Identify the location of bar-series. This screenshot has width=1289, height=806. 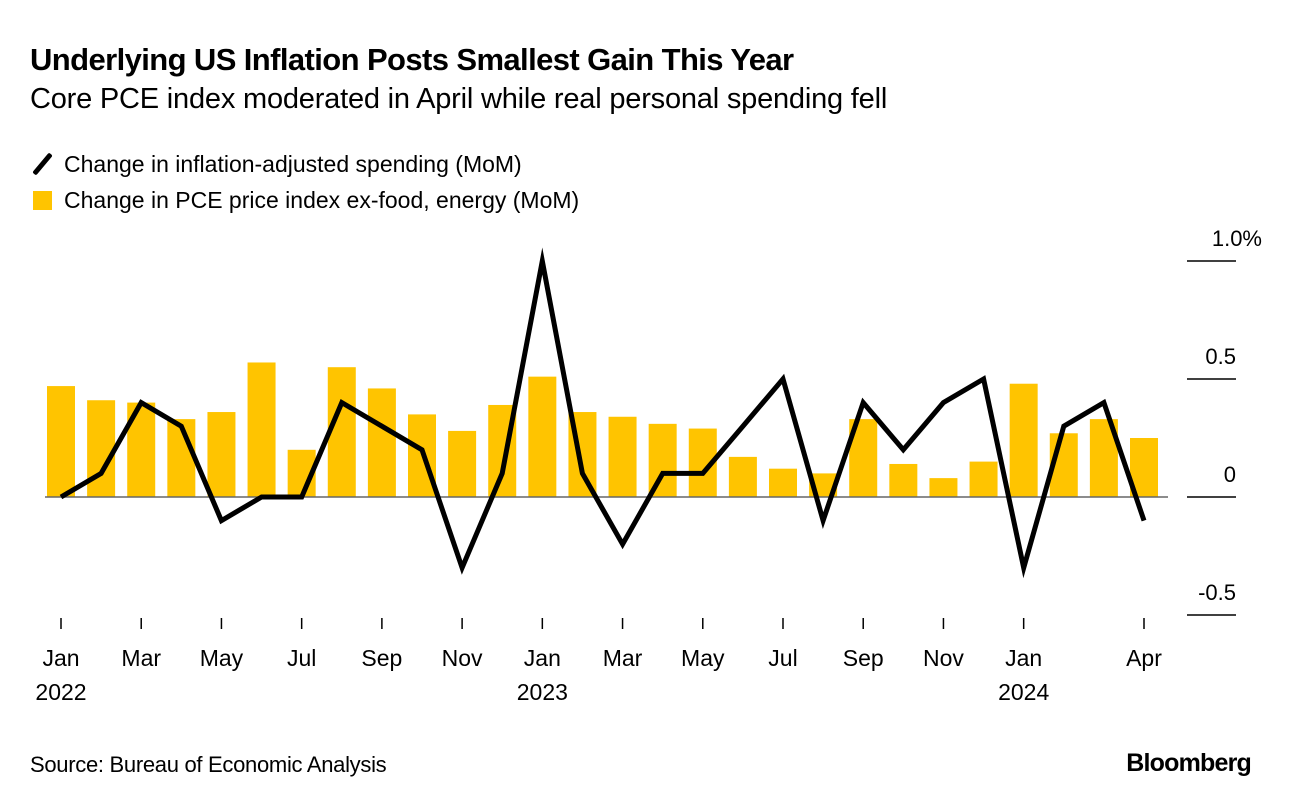
(602, 429).